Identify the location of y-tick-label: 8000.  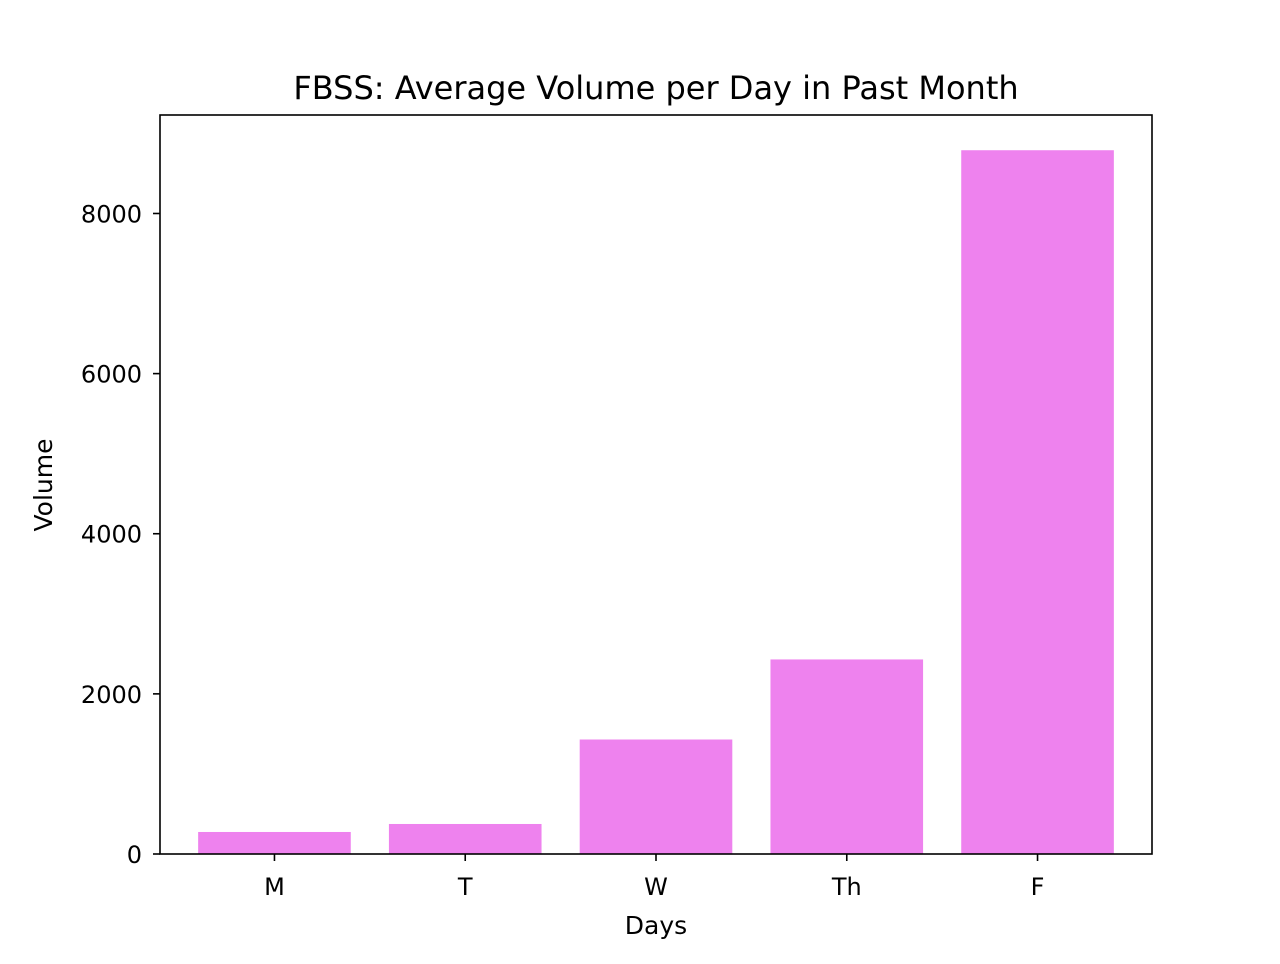
(111, 214).